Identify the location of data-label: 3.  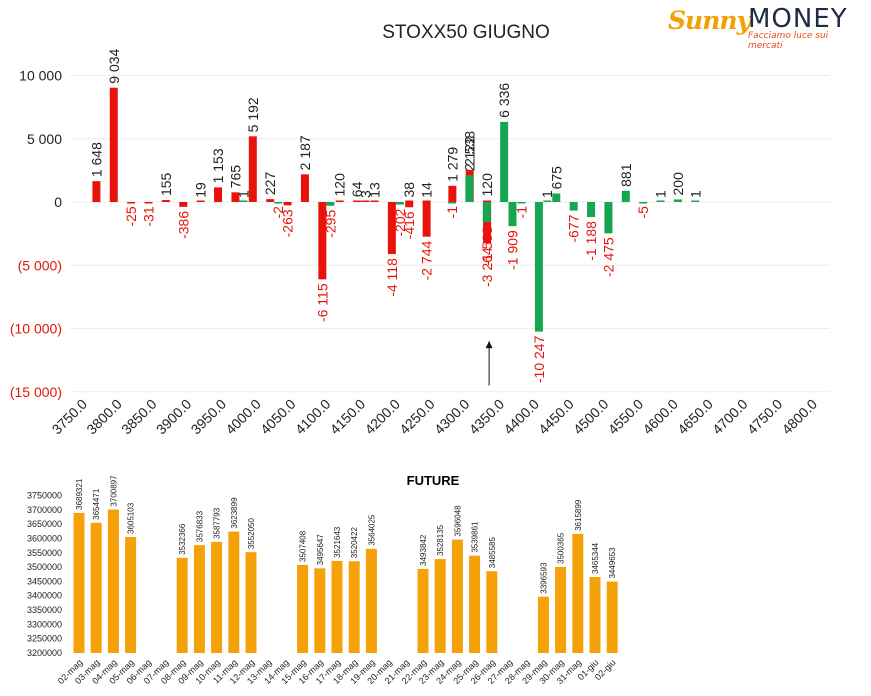
(365, 194).